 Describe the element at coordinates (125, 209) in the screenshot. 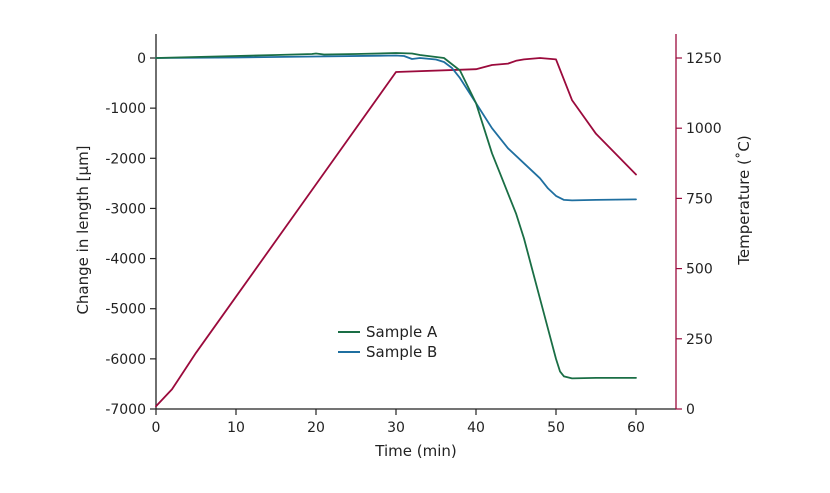

I see `y-tick-label: -3000` at that location.